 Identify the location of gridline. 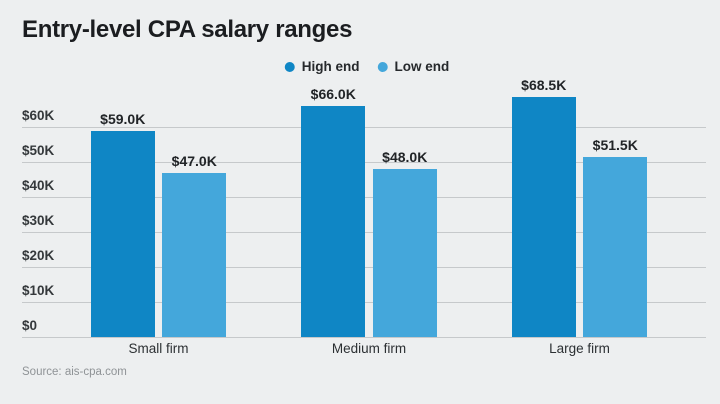
(364, 337).